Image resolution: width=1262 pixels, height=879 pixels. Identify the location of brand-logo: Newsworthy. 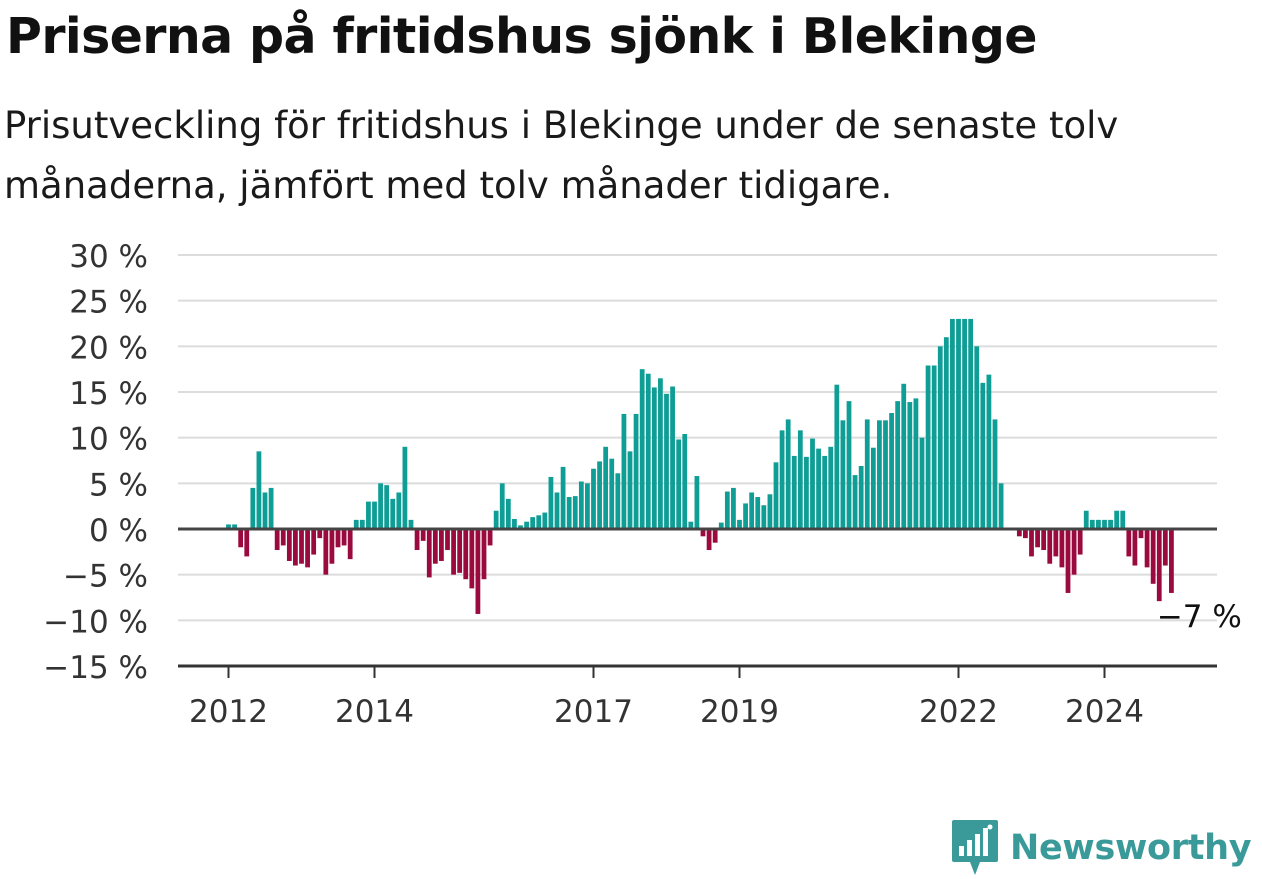
(1101, 848).